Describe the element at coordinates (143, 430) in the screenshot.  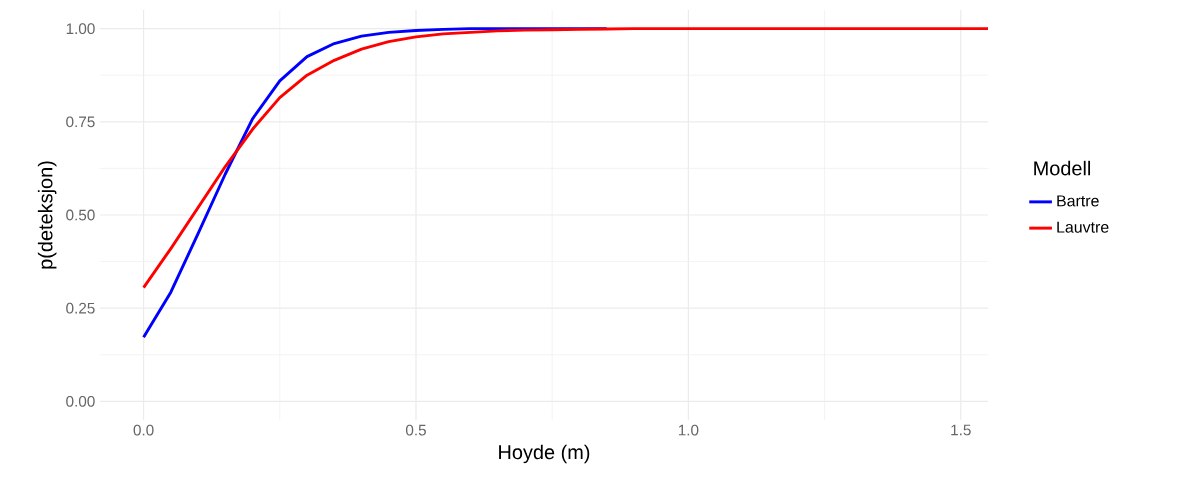
I see `x-tick-label: 0.0` at that location.